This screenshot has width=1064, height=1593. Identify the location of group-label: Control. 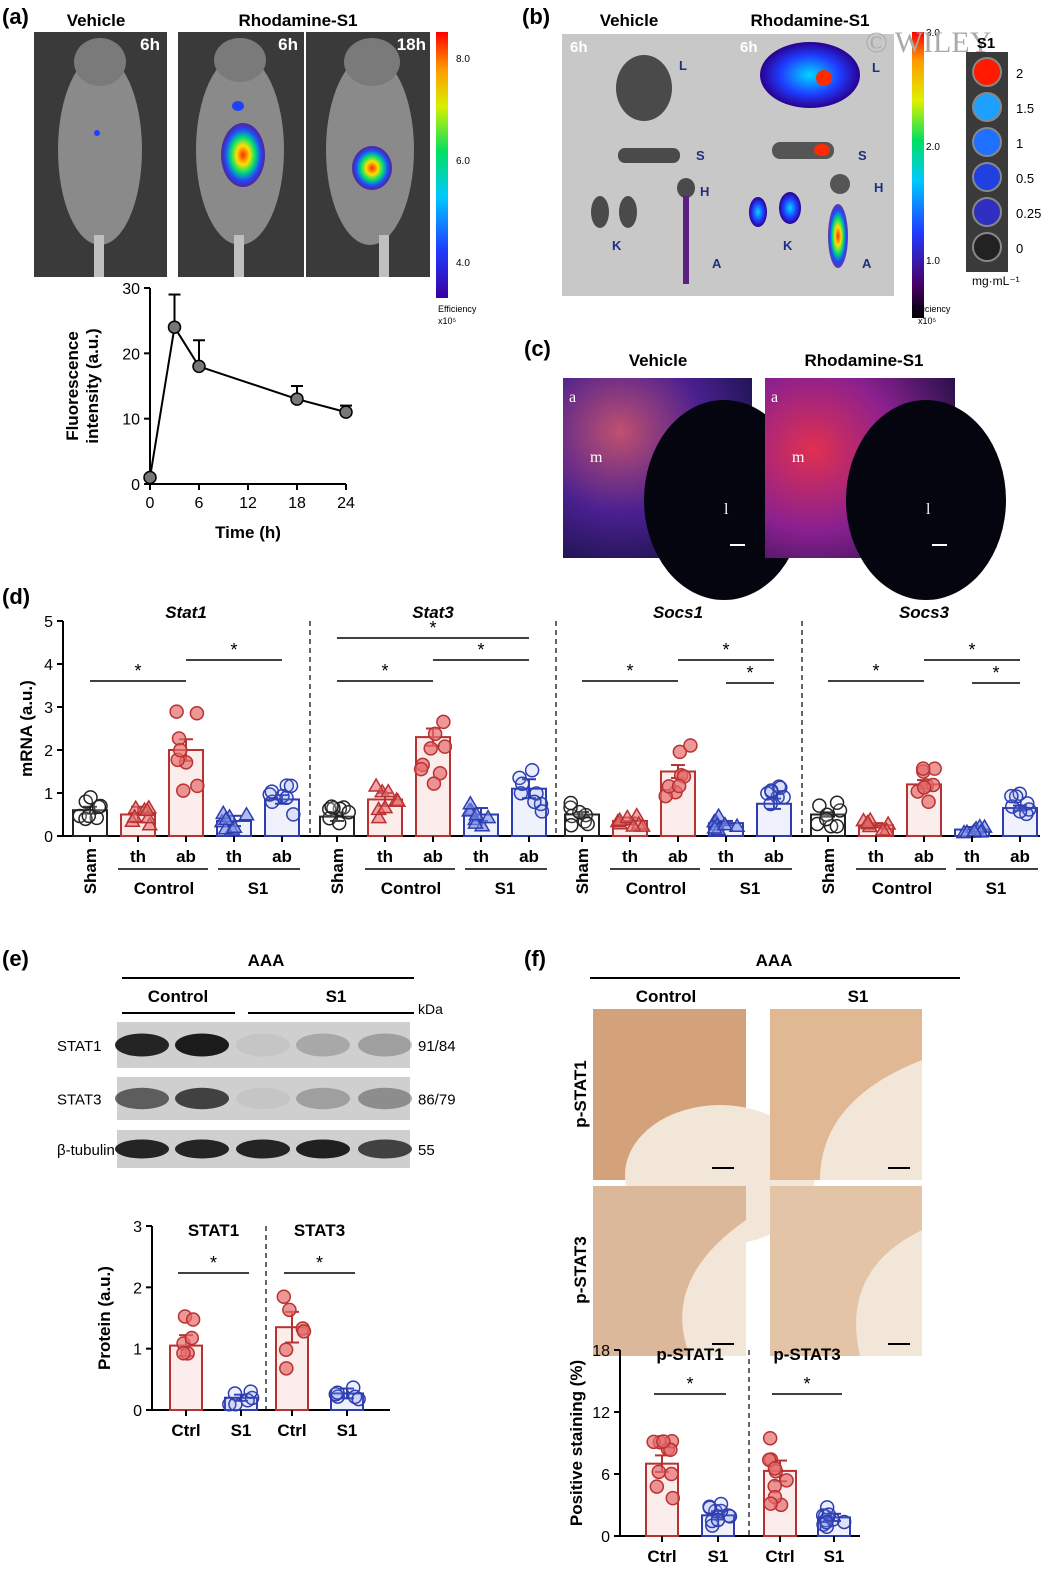
(164, 888).